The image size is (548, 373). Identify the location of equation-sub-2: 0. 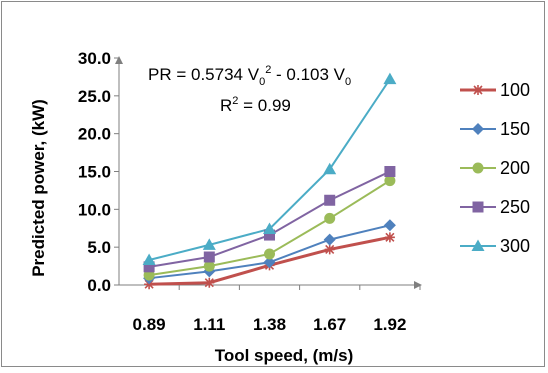
(348, 82).